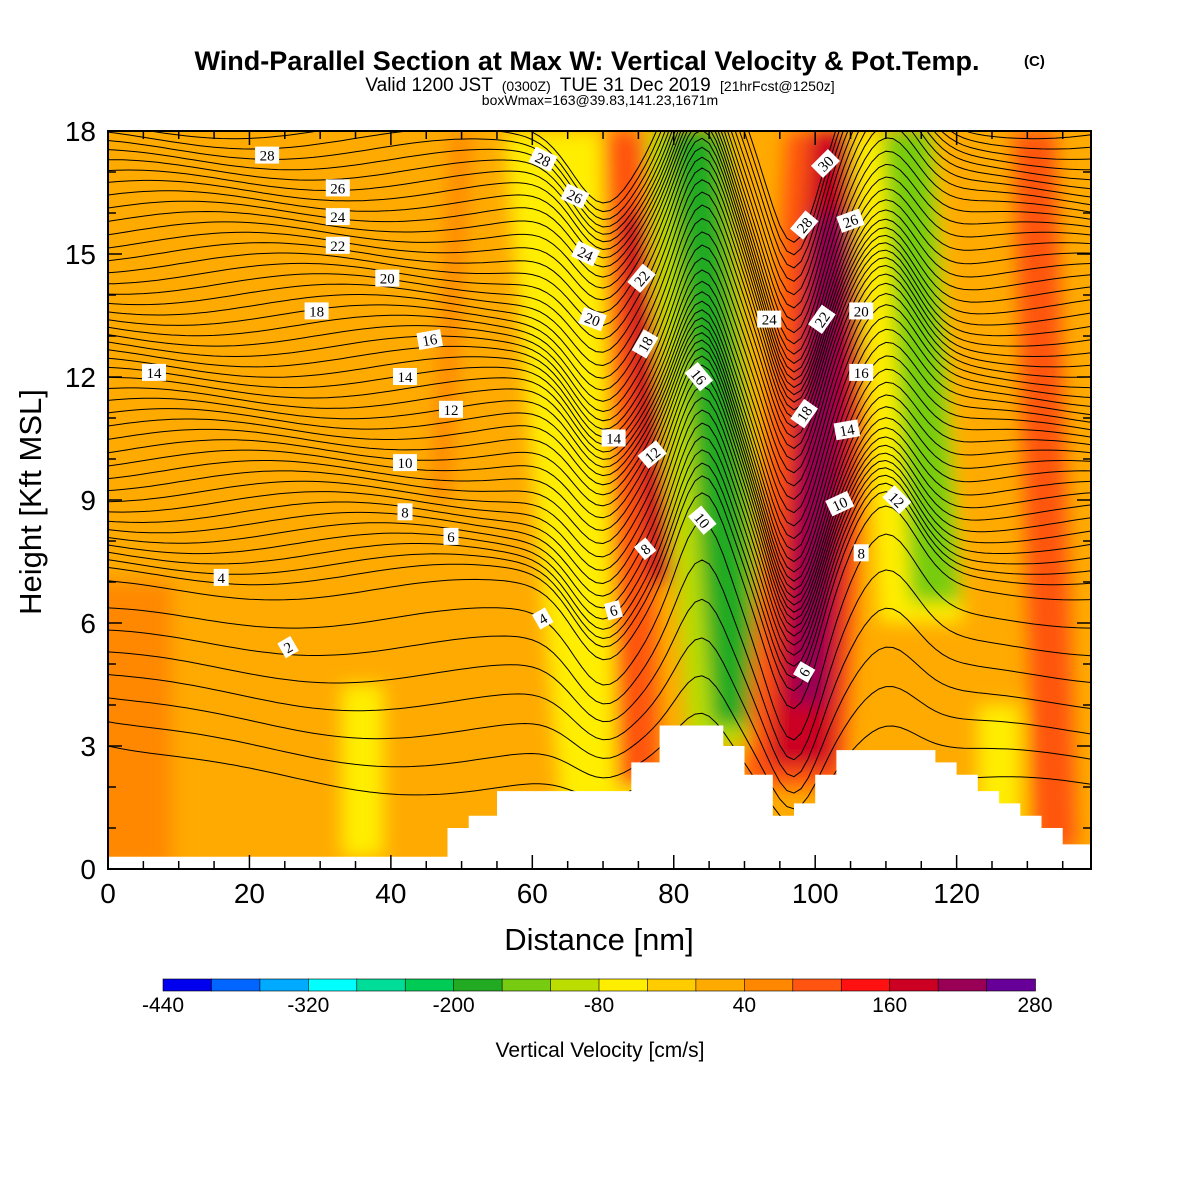 The image size is (1200, 1200). What do you see at coordinates (673, 893) in the screenshot?
I see `x-tick-label: 80` at bounding box center [673, 893].